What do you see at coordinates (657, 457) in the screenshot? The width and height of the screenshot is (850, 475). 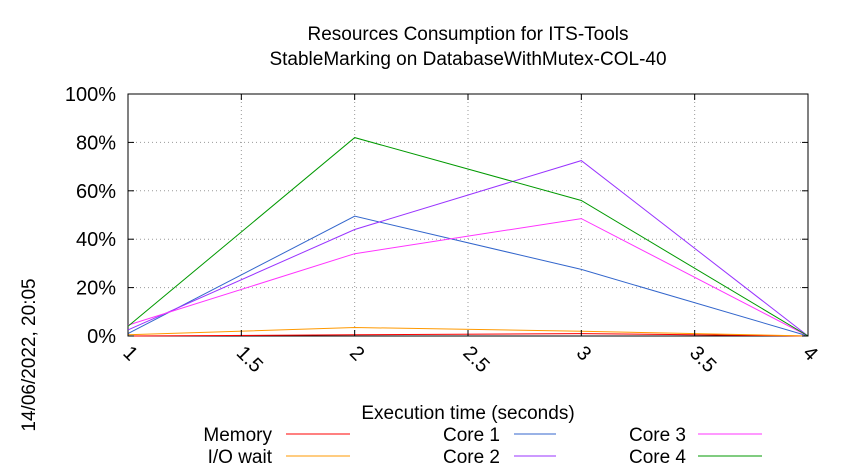 I see `legend-label: Core 4` at bounding box center [657, 457].